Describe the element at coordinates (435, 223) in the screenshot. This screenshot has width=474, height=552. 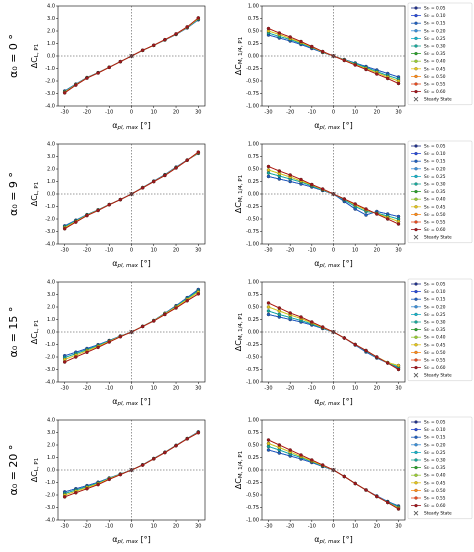
I see `legend-label: Srᵣ = 0.55` at that location.